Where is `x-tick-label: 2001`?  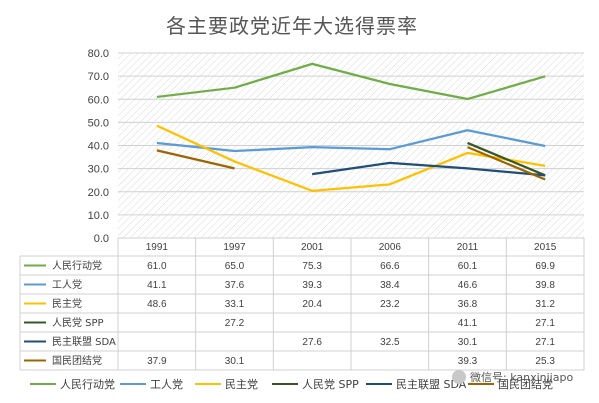
x-tick-label: 2001 is located at coordinates (312, 247).